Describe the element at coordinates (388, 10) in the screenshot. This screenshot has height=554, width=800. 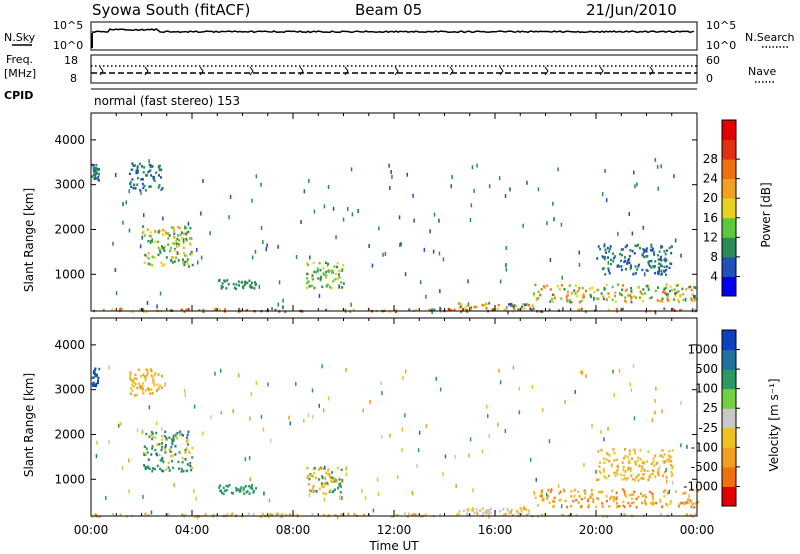
I see `beam-title: Beam 05` at that location.